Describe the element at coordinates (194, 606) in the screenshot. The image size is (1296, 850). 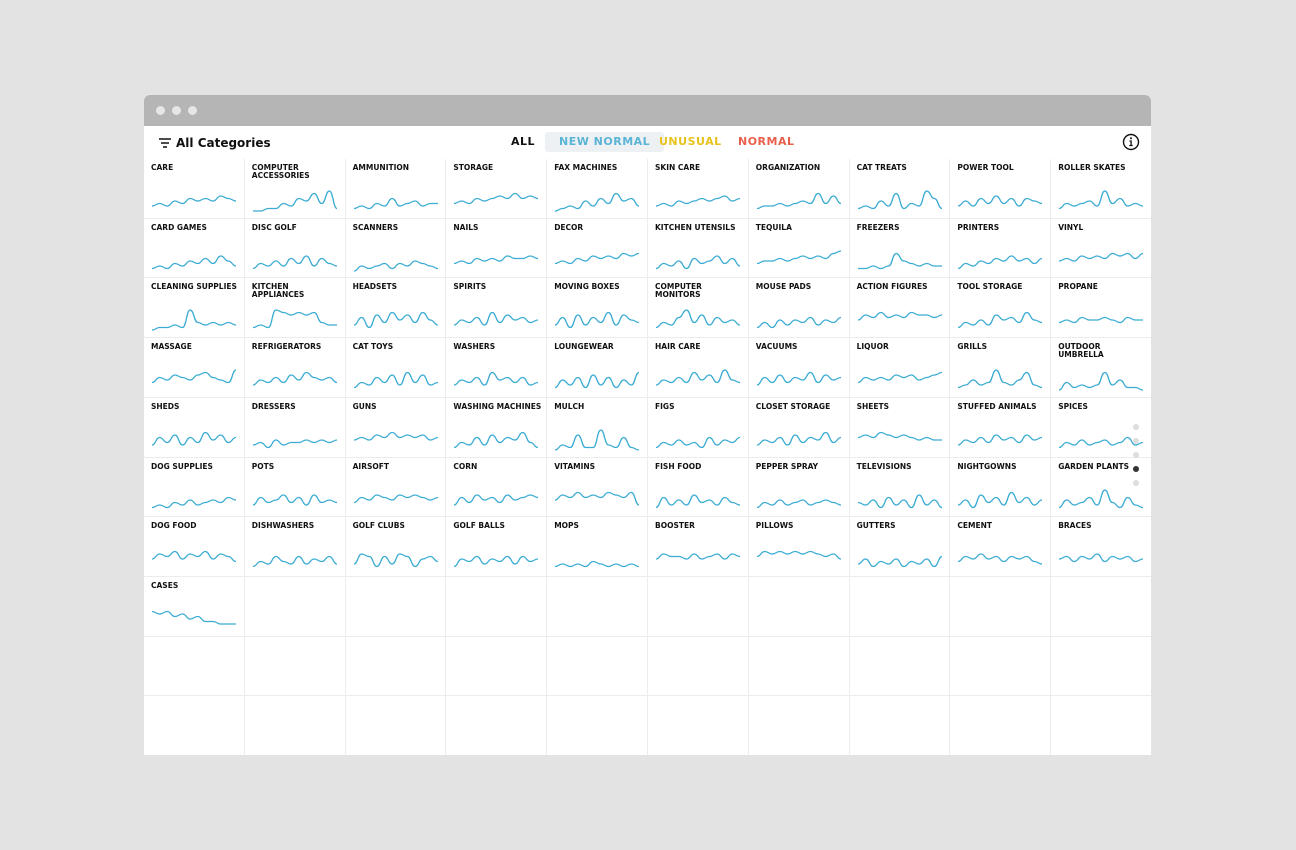
I see `category-cell: CASES` at that location.